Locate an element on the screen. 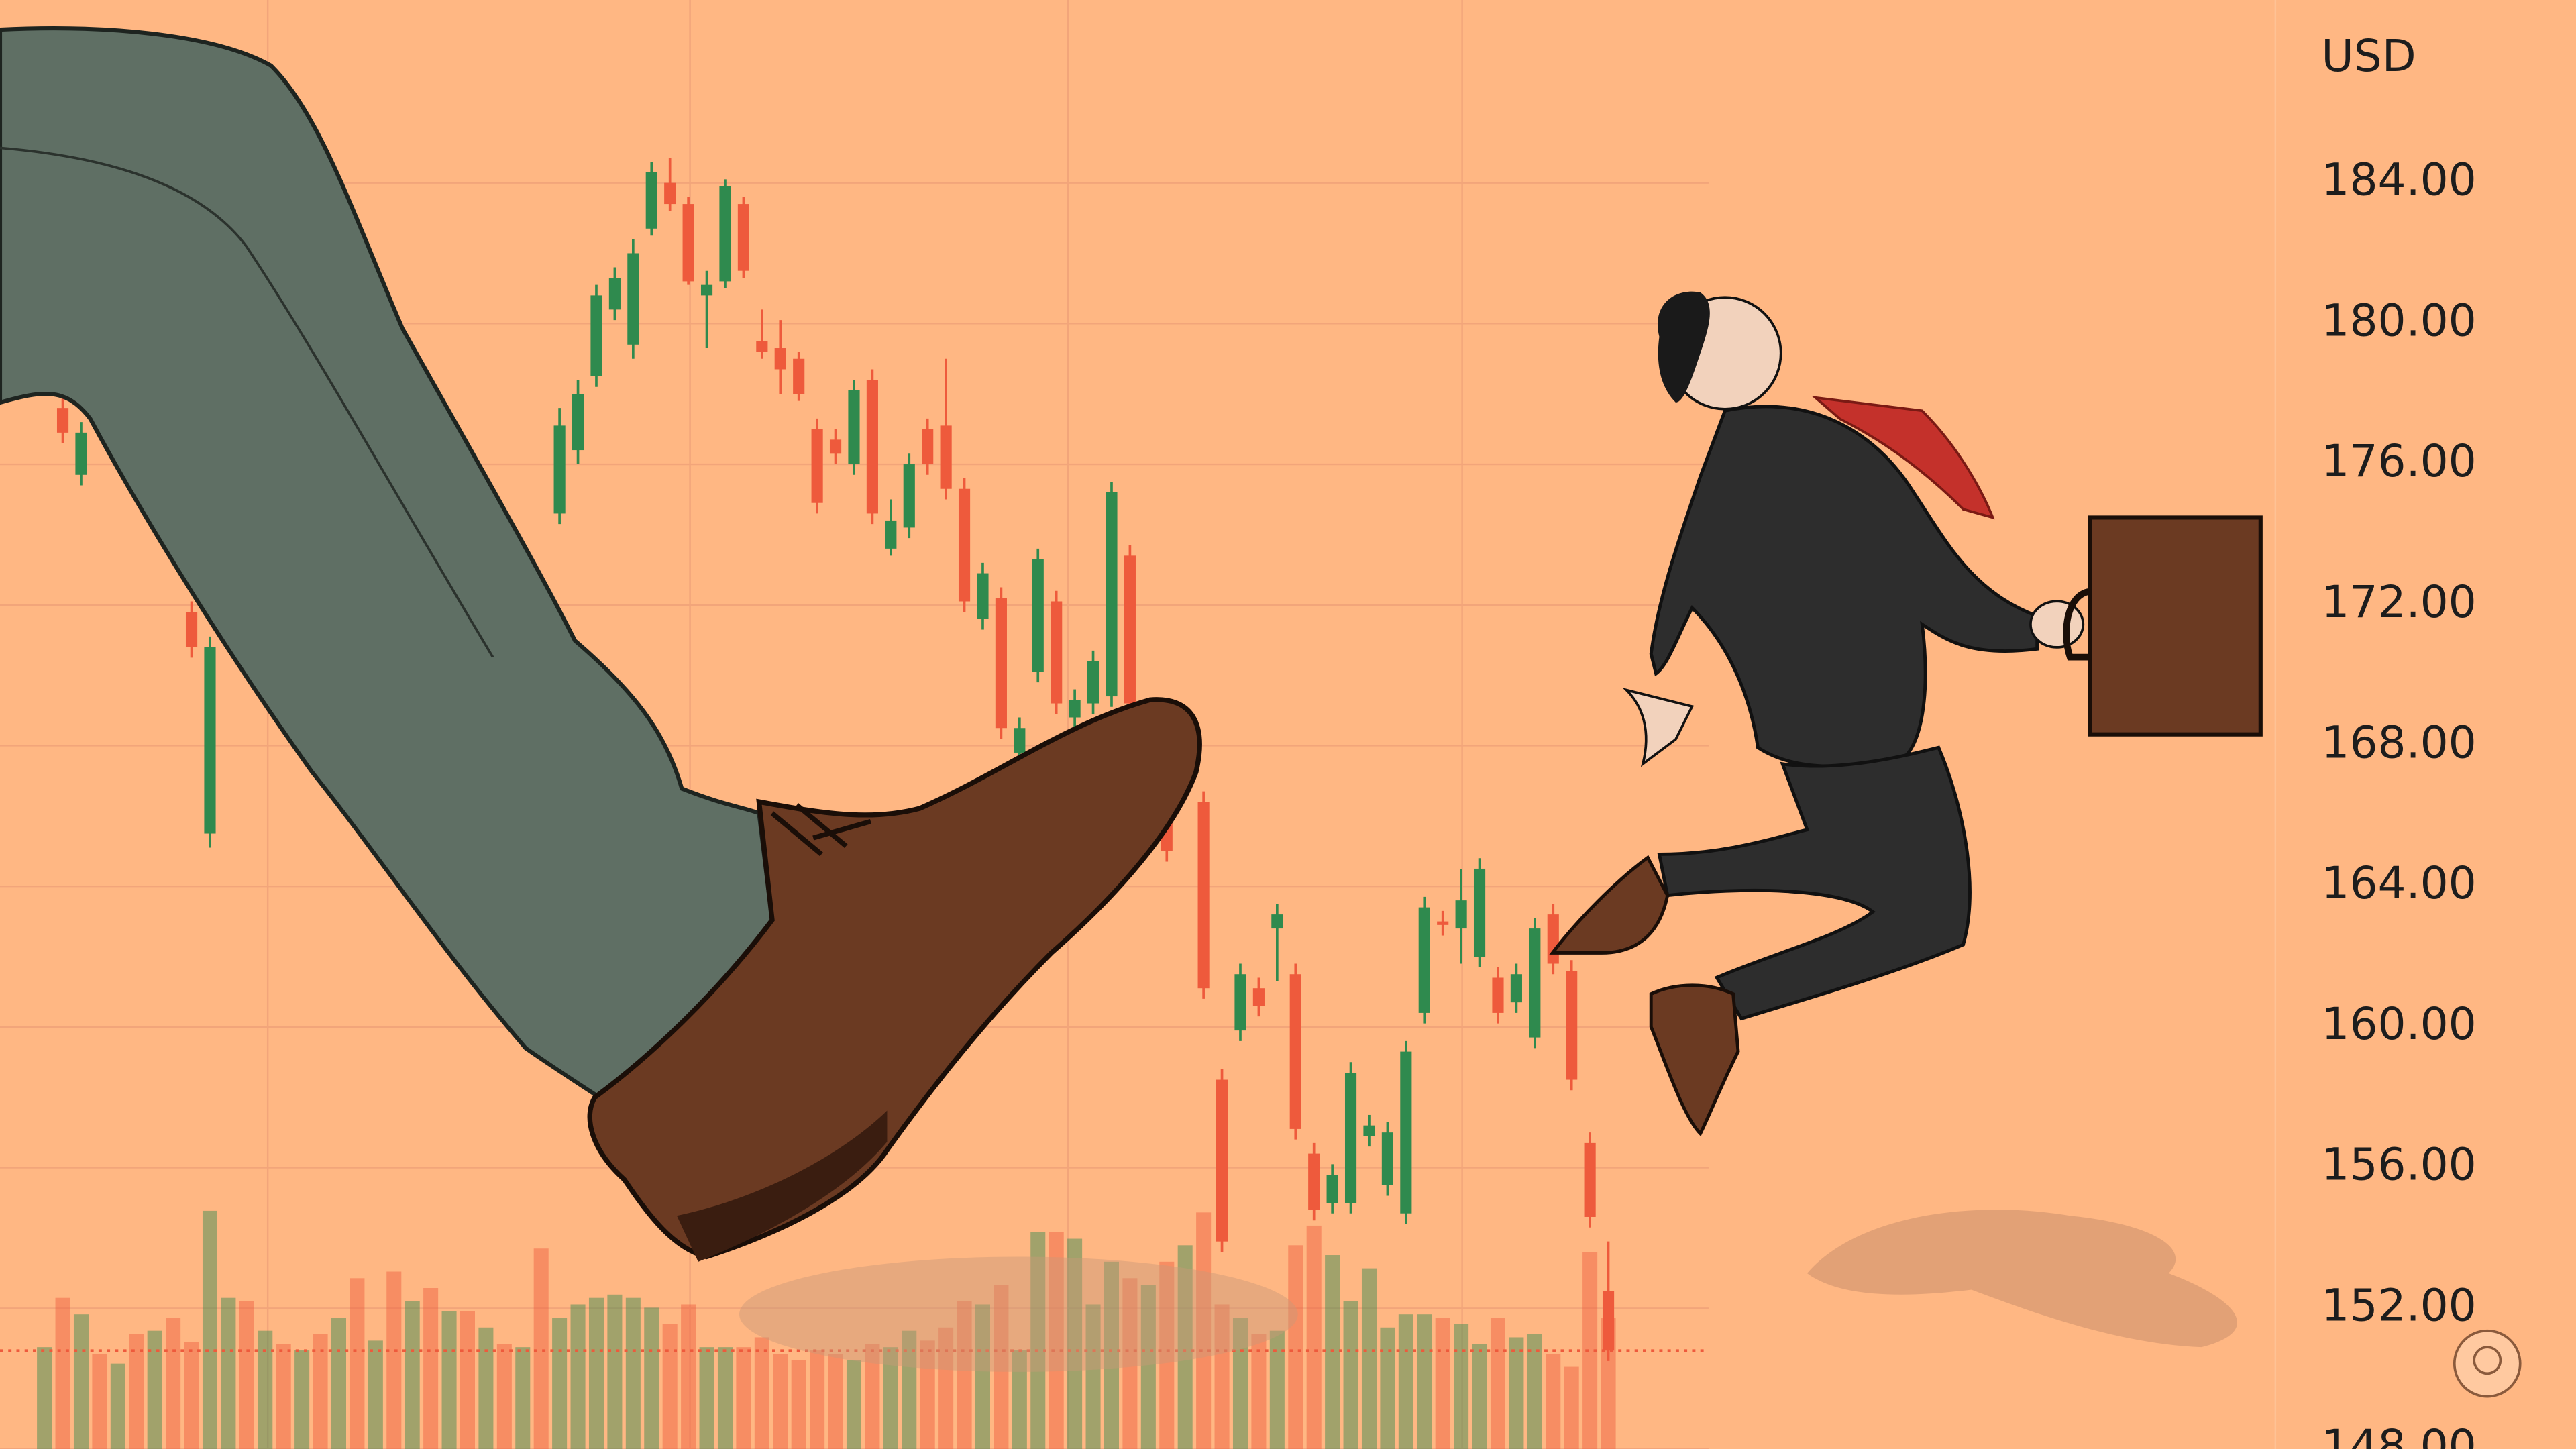 This screenshot has width=2576, height=1449. shadow is located at coordinates (2022, 1279).